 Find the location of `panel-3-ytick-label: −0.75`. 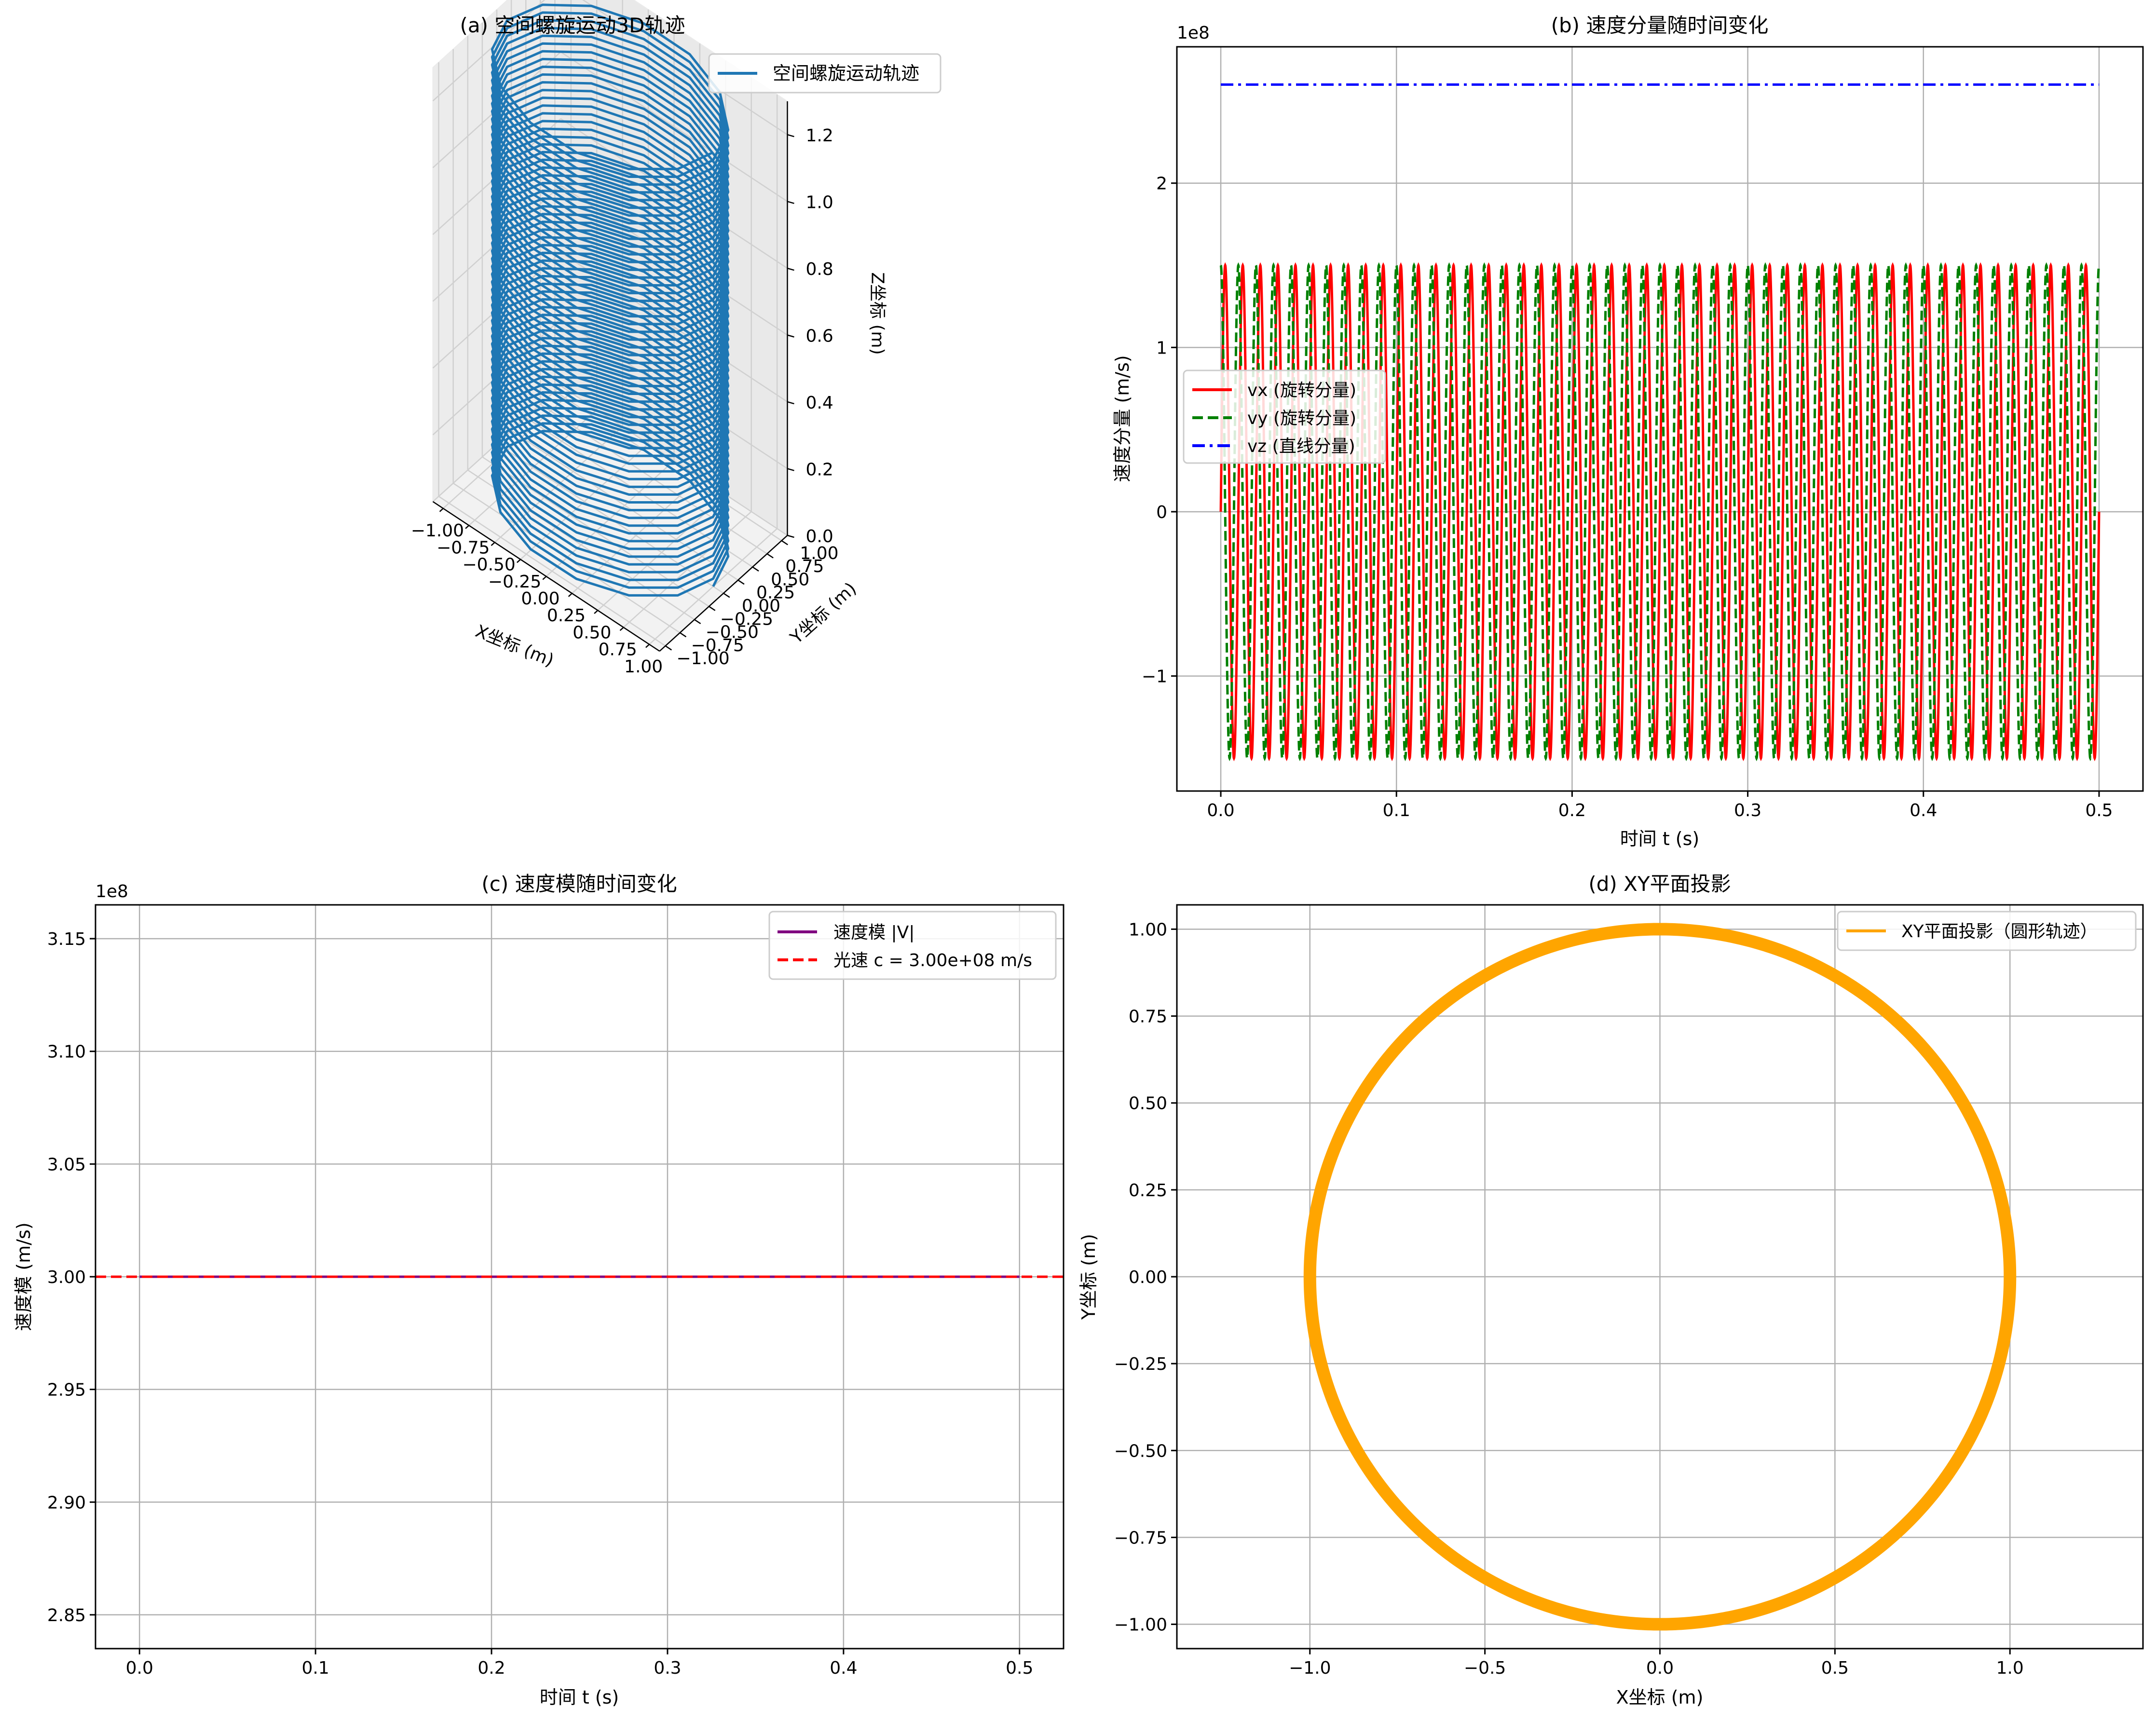

panel-3-ytick-label: −0.75 is located at coordinates (1140, 1538).